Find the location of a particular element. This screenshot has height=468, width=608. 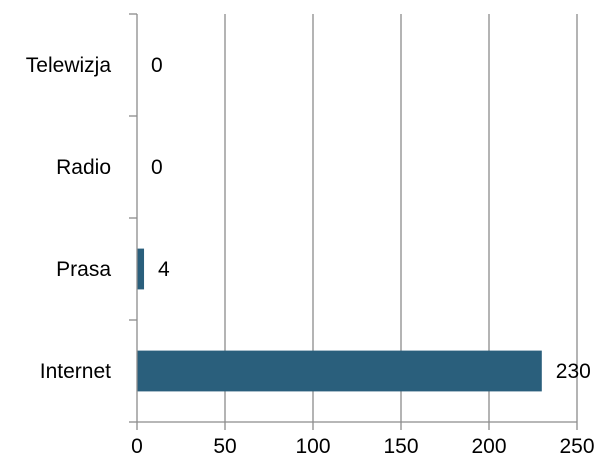

x-tick-label: 200 is located at coordinates (488, 446).